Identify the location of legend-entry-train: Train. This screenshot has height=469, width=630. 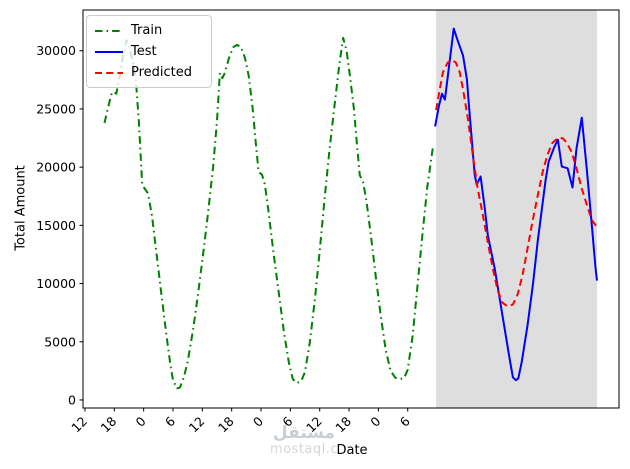
(148, 30).